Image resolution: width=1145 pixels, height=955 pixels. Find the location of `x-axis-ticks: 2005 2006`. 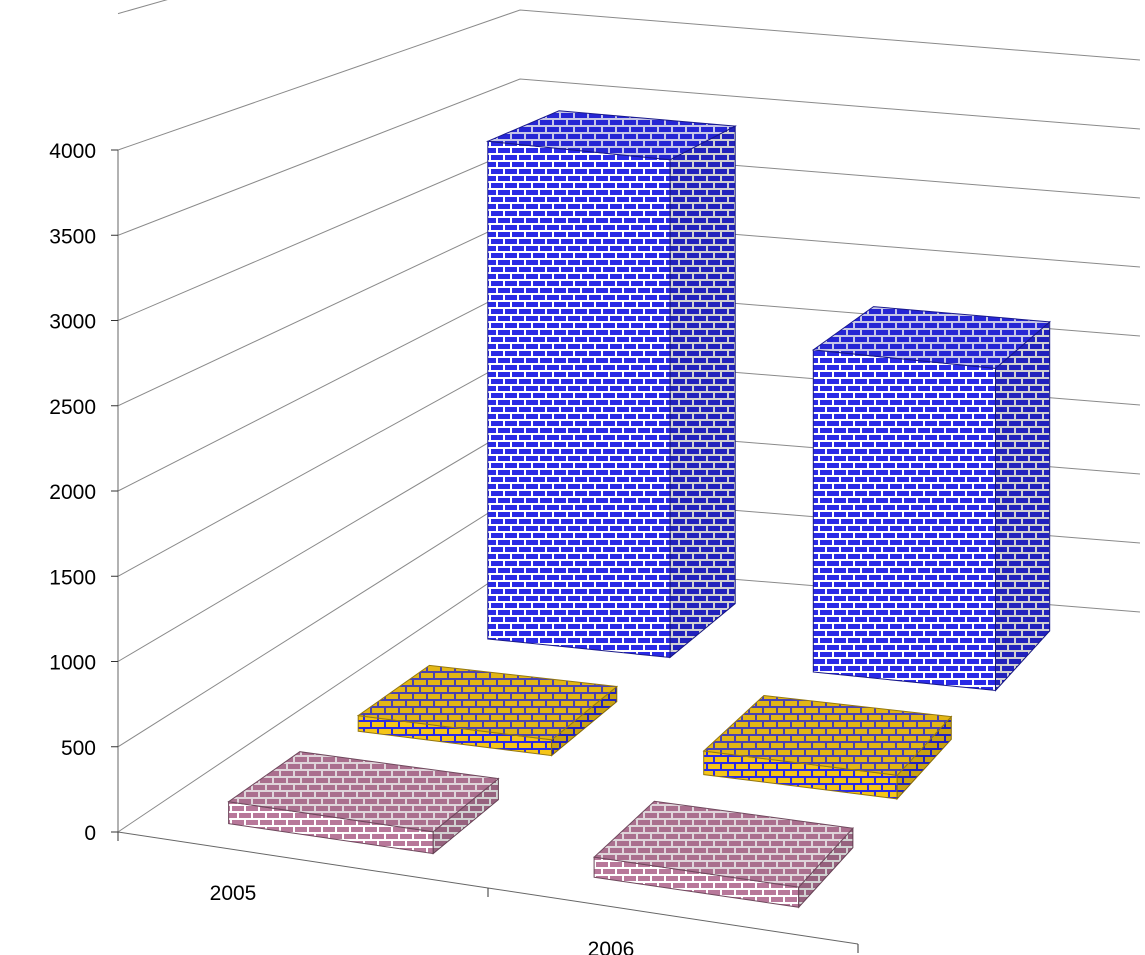

x-axis-ticks: 2005 2006 is located at coordinates (488, 893).